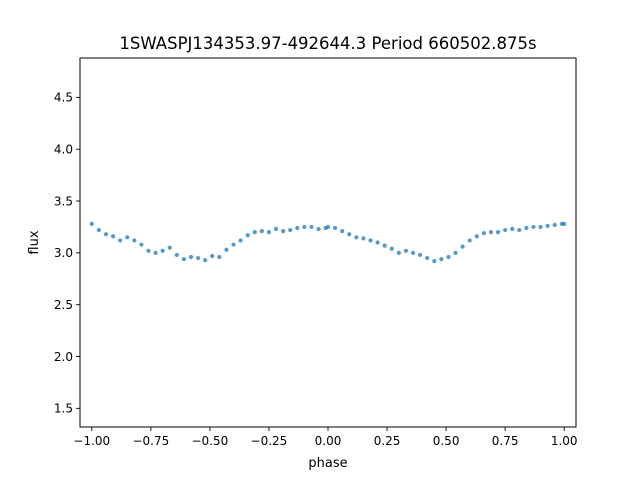 The height and width of the screenshot is (484, 640). What do you see at coordinates (327, 463) in the screenshot?
I see `x-axis-label: phase` at bounding box center [327, 463].